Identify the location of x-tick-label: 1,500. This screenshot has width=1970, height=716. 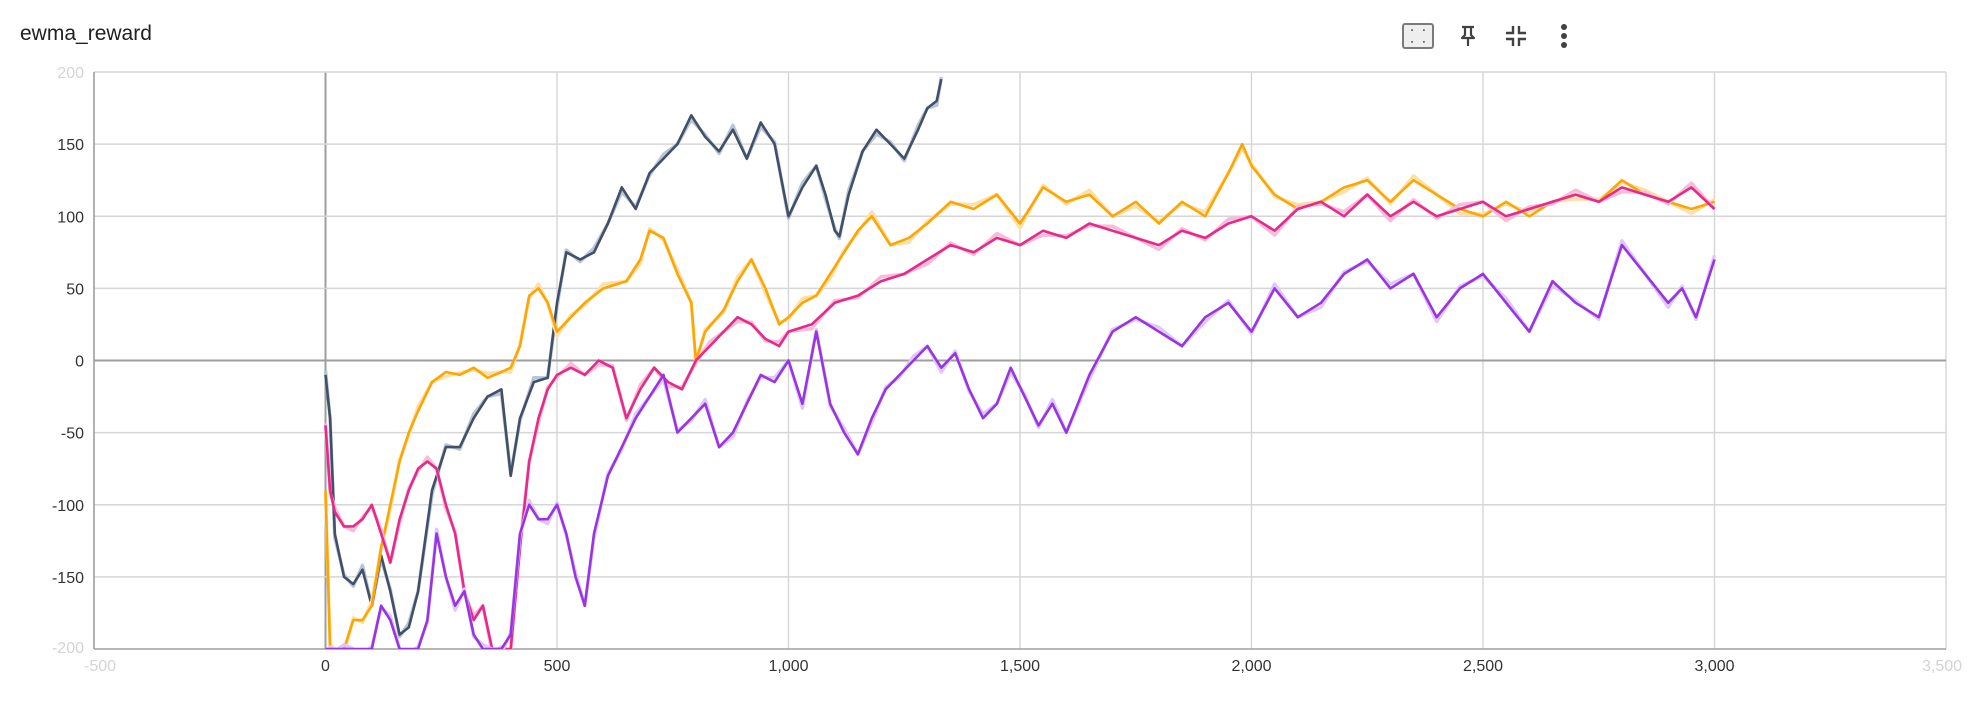
(1020, 666).